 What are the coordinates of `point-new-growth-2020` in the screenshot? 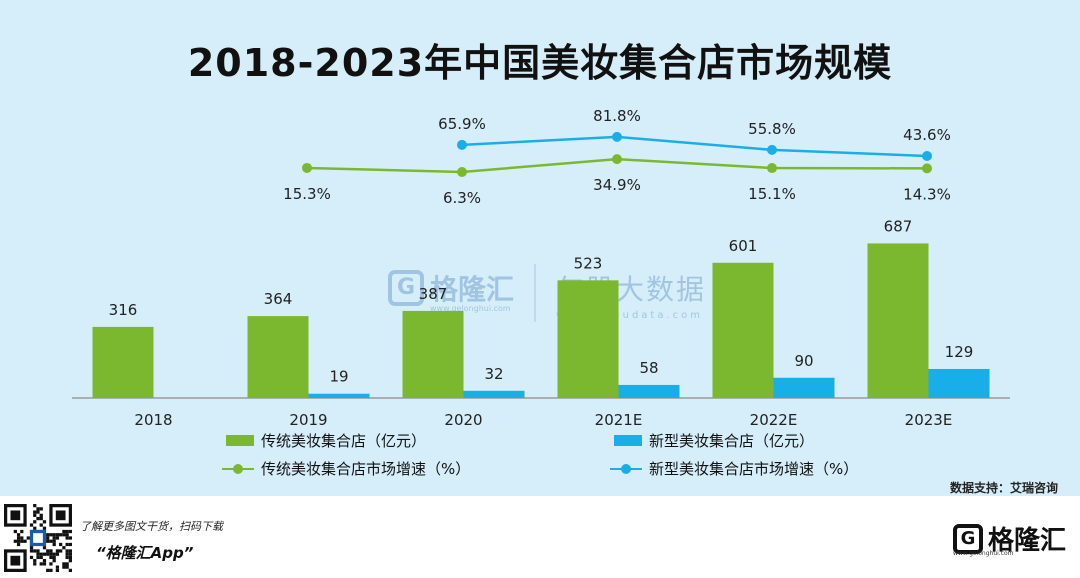 It's located at (462, 144).